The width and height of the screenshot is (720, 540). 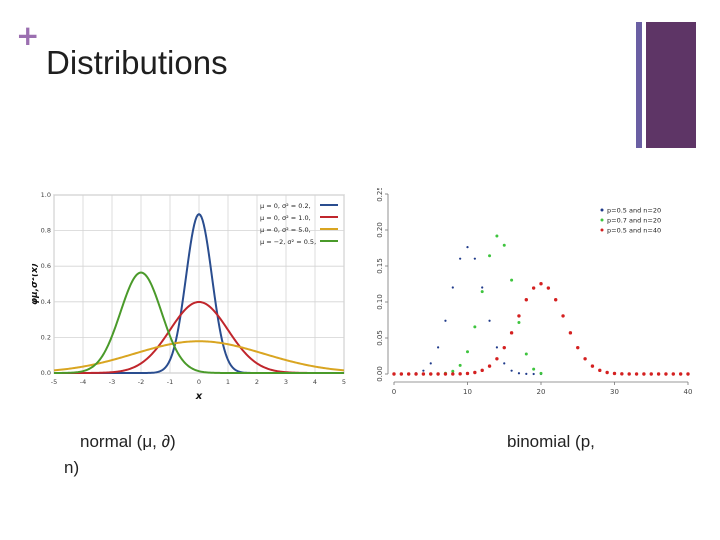 What do you see at coordinates (83, 382) in the screenshot?
I see `x-tick-label: -4` at bounding box center [83, 382].